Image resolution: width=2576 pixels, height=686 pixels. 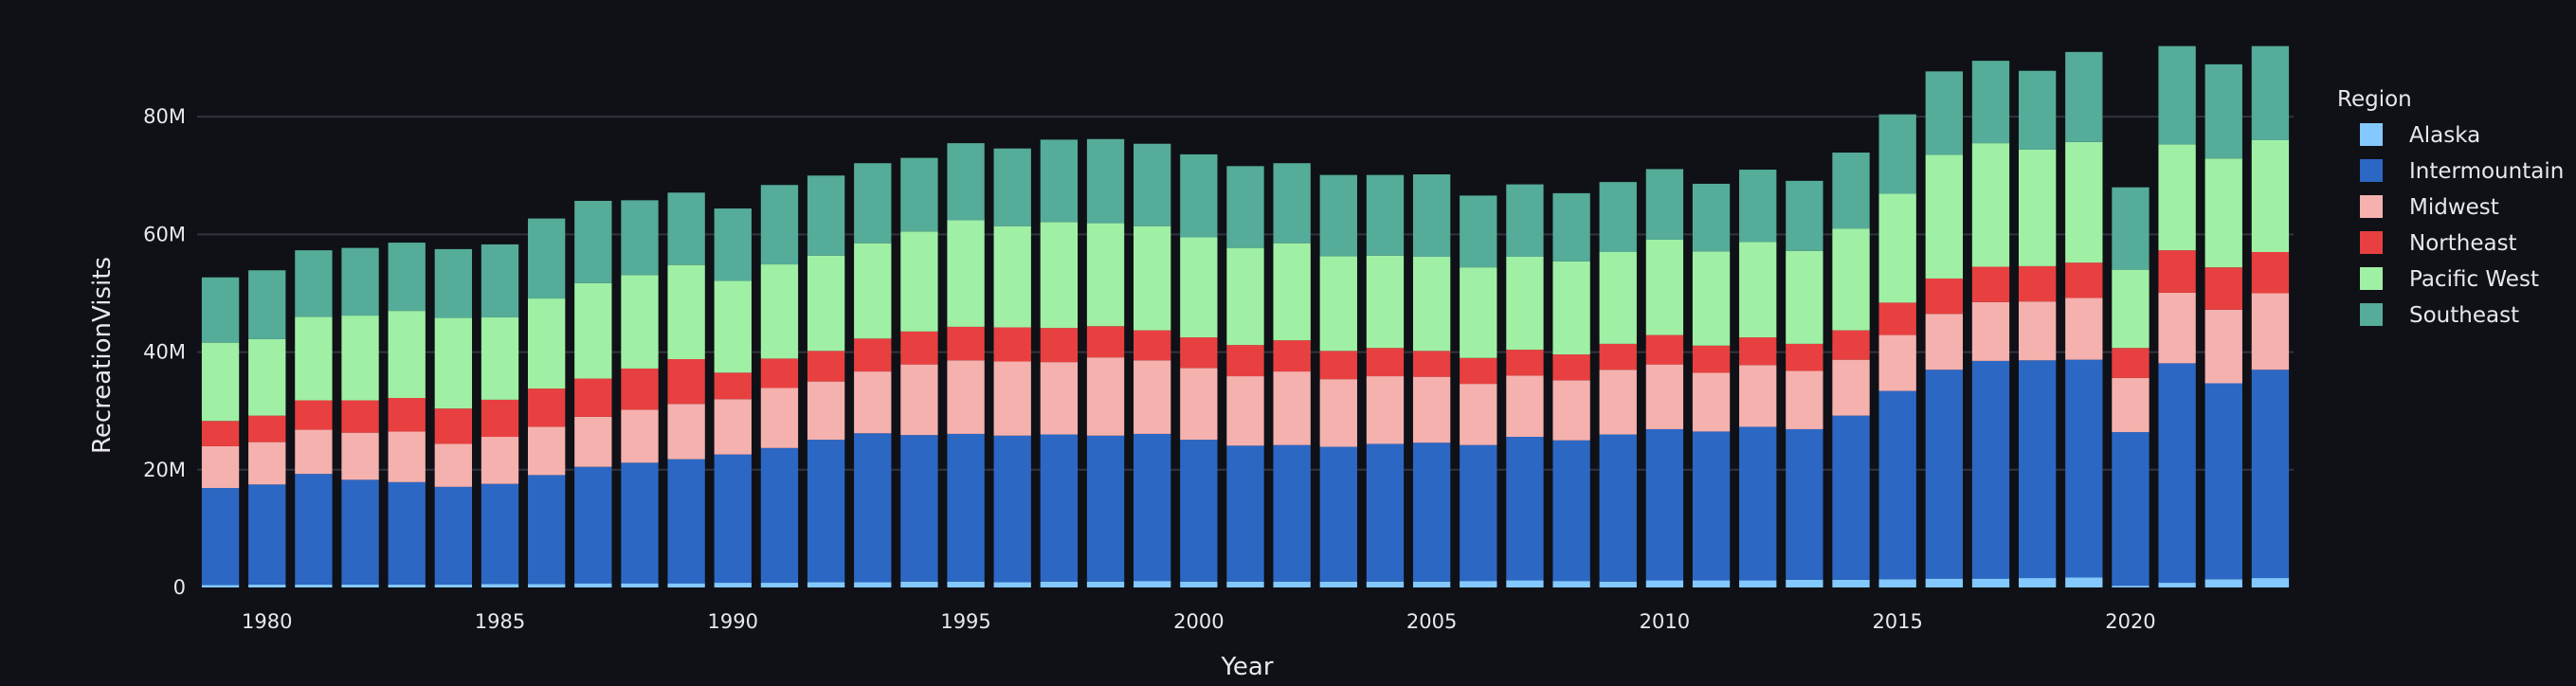 I want to click on legend-label: Intermountain, so click(x=2486, y=172).